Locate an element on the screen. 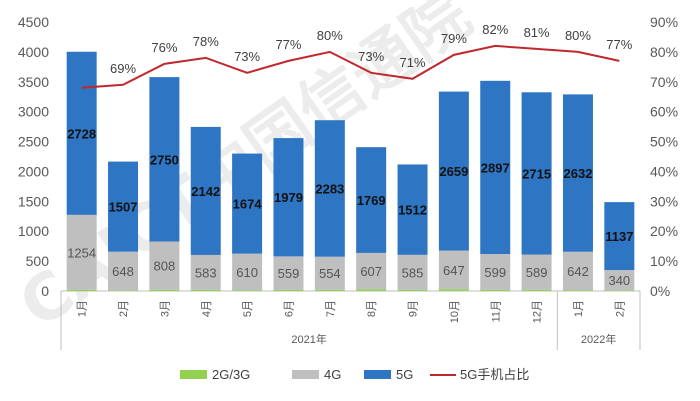 This screenshot has height=401, width=700. bar-label-5g: 1769 is located at coordinates (371, 200).